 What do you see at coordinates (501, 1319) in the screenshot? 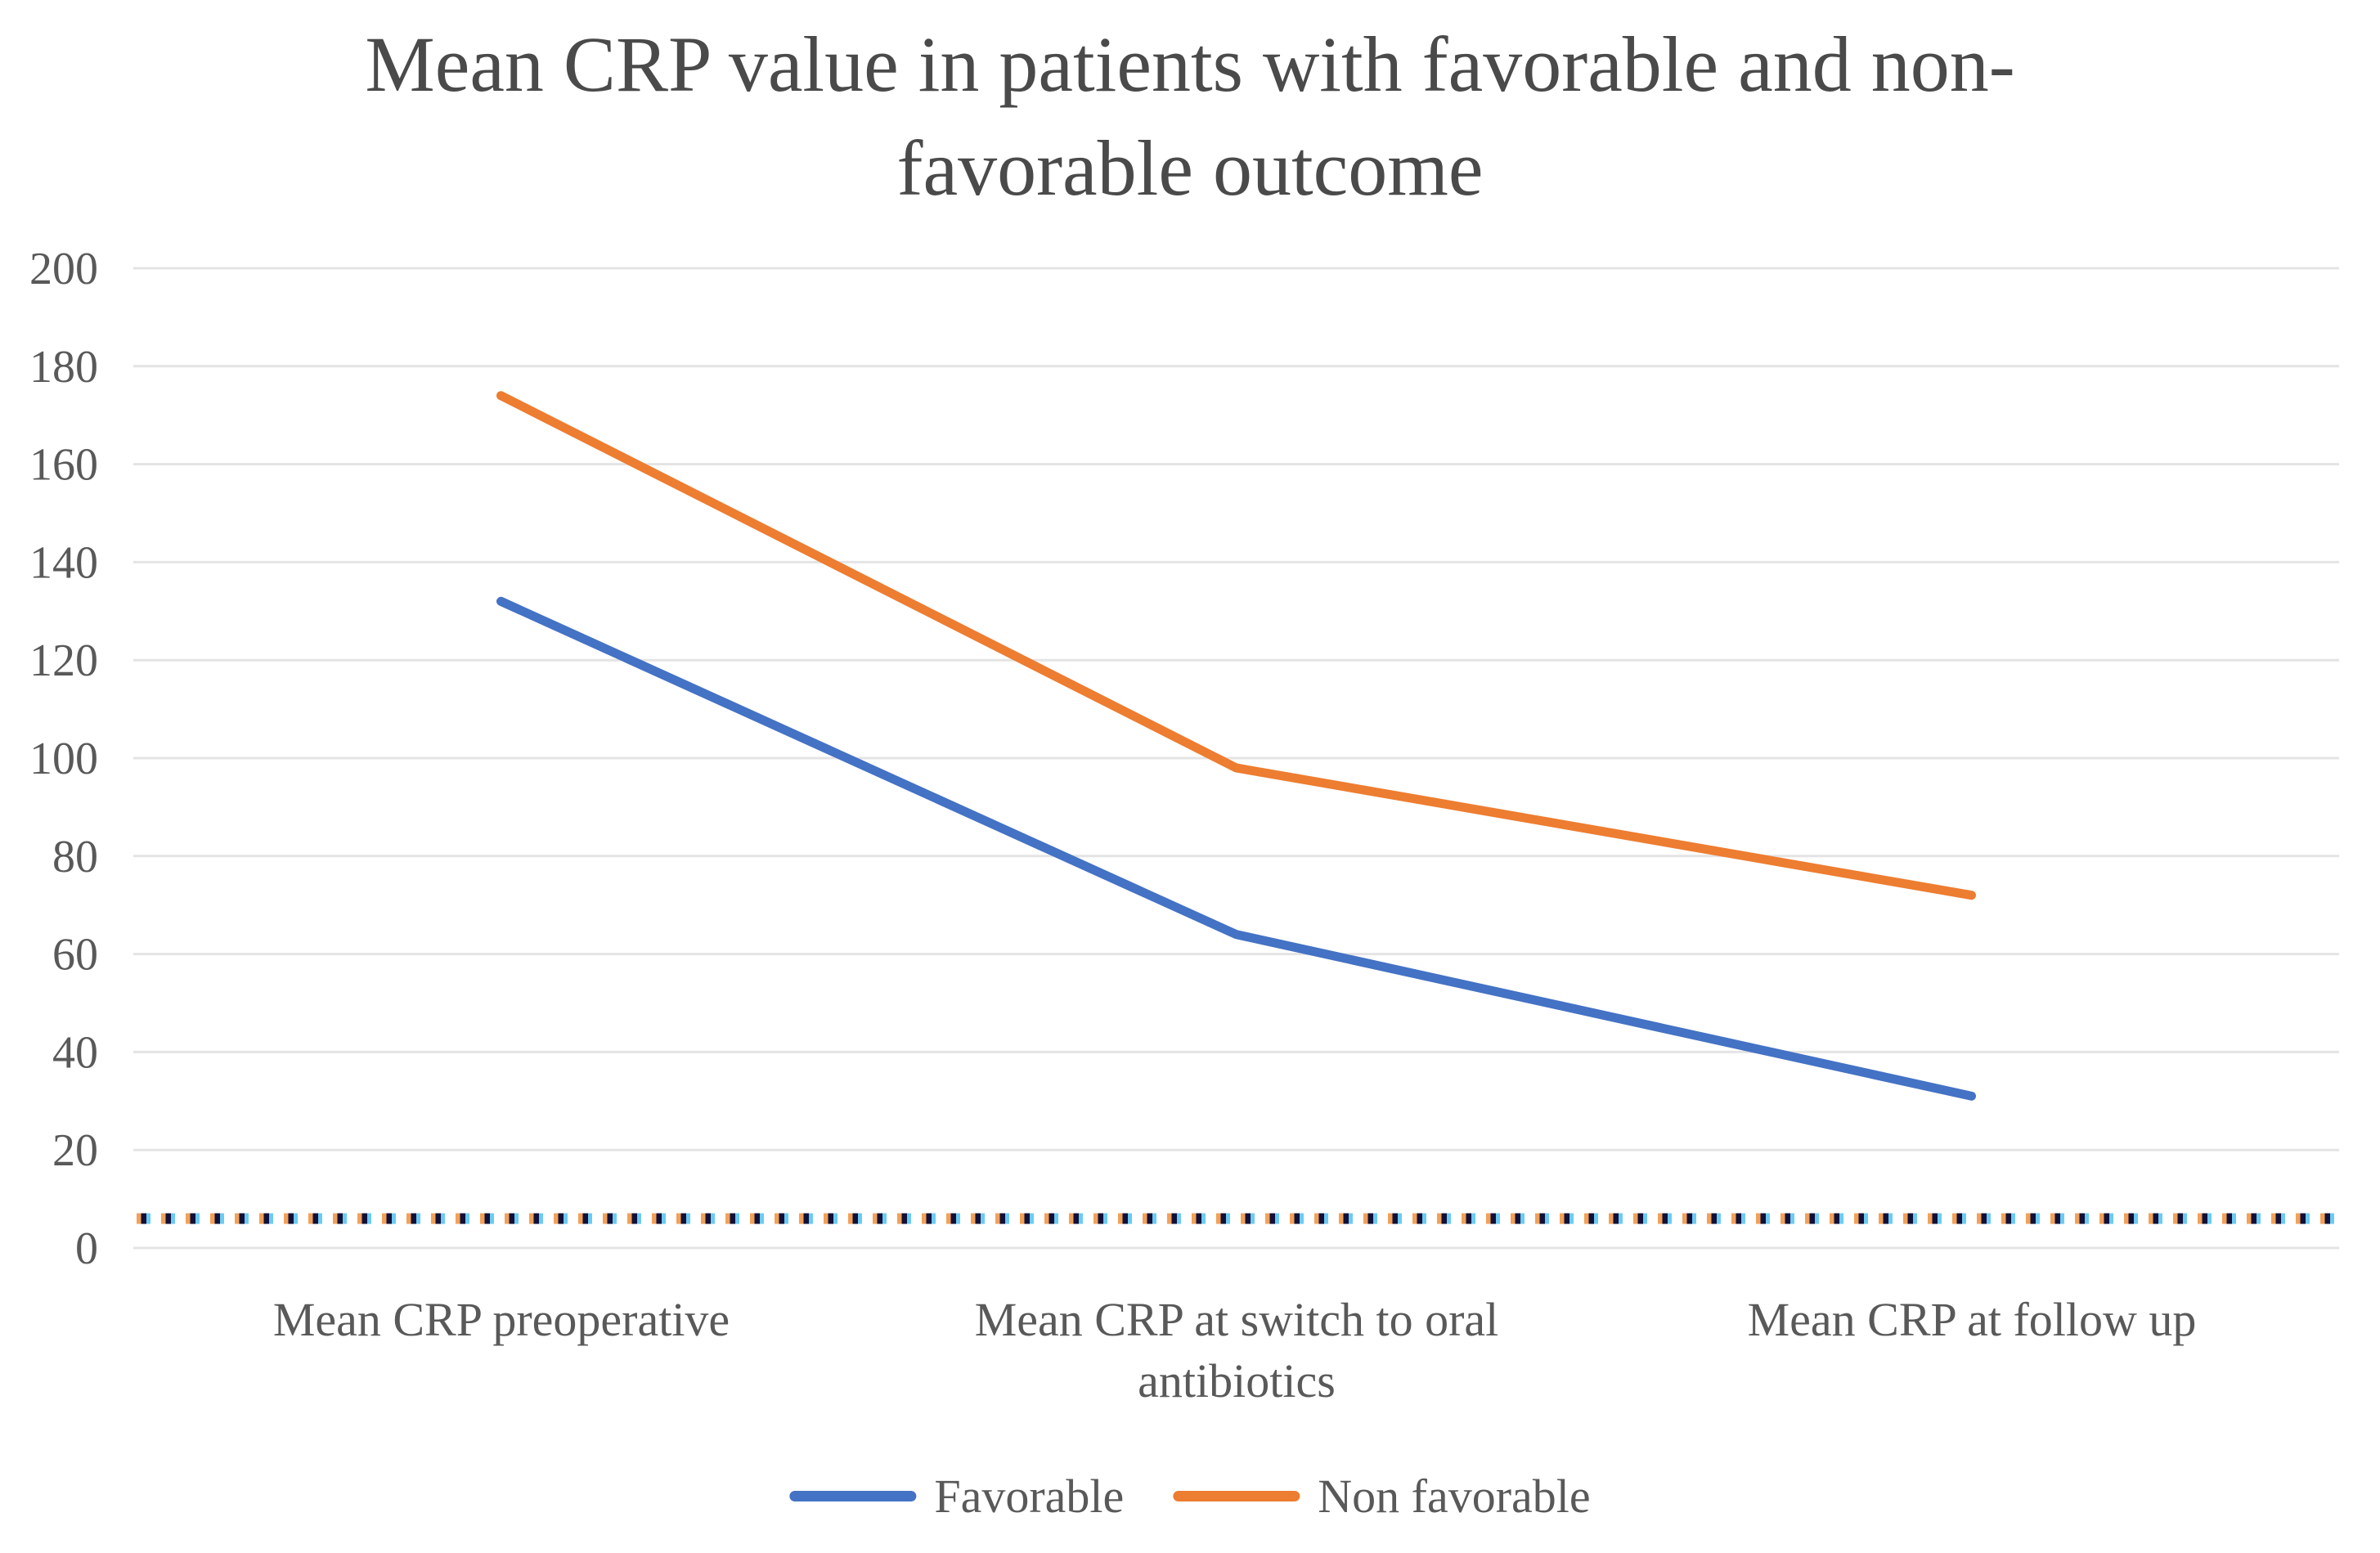
I see `x-axis-label-preoperative: Mean CRP preoperative` at bounding box center [501, 1319].